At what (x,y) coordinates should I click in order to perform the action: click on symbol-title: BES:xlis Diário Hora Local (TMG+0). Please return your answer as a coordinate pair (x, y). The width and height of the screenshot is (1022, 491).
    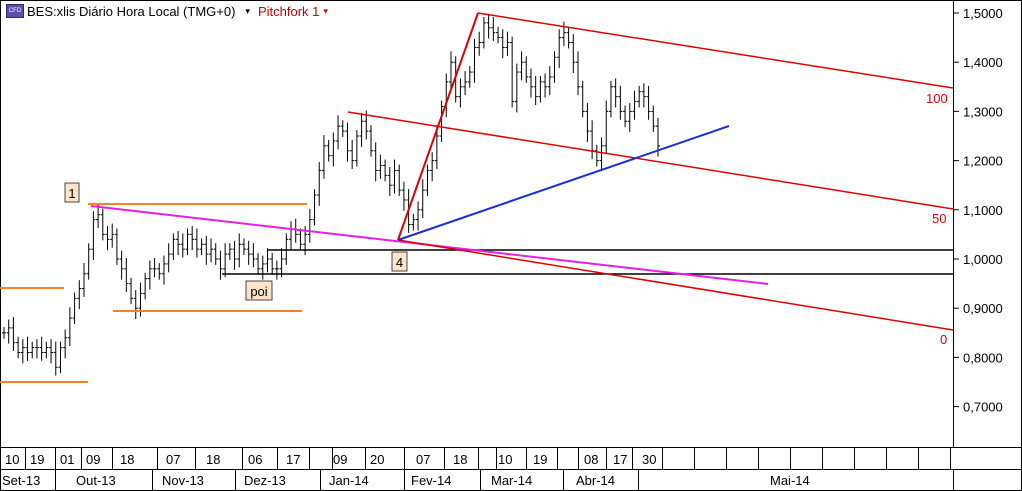
    Looking at the image, I should click on (131, 11).